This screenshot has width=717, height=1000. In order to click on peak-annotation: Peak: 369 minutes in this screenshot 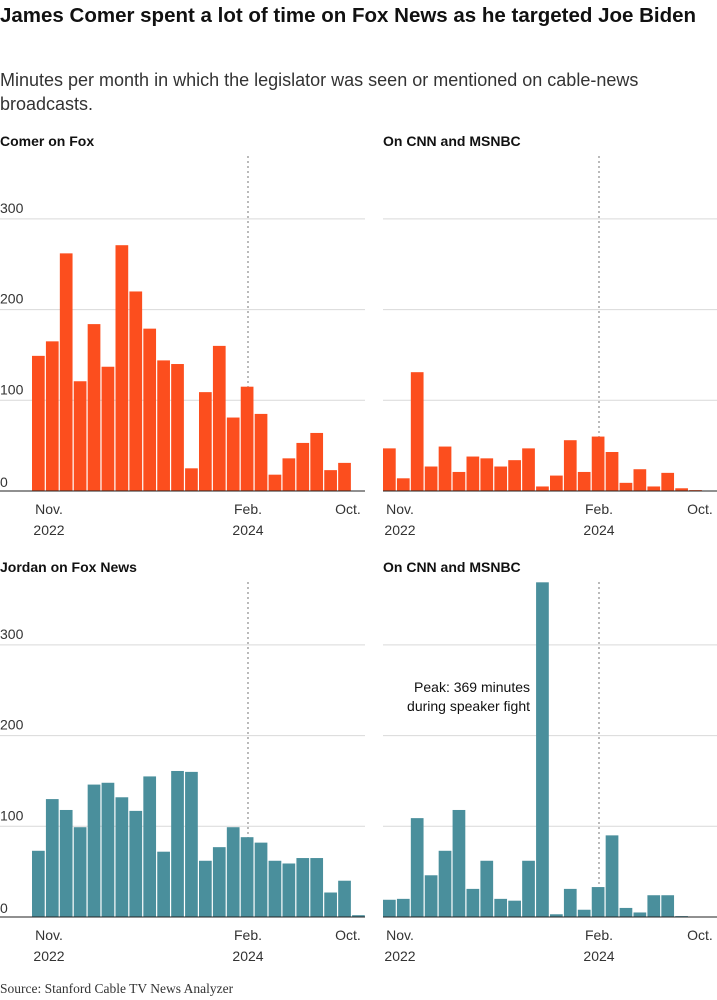, I will do `click(472, 687)`.